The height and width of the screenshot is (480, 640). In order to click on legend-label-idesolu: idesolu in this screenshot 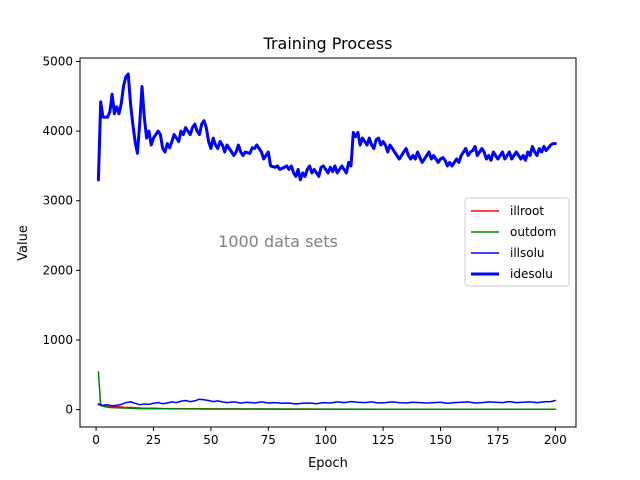, I will do `click(531, 274)`.